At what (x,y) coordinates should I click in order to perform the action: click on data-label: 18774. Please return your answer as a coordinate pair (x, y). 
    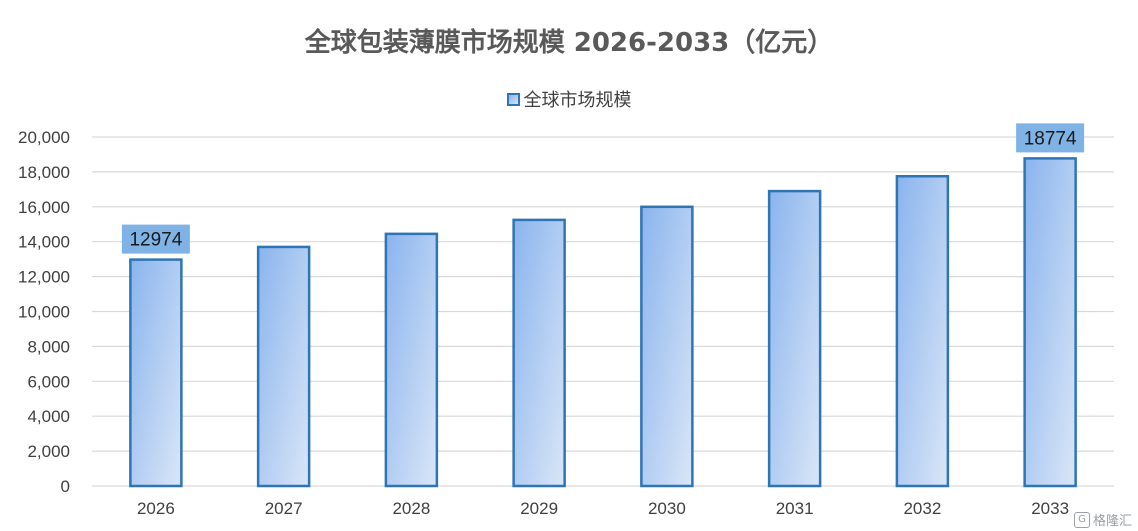
    Looking at the image, I should click on (1050, 138).